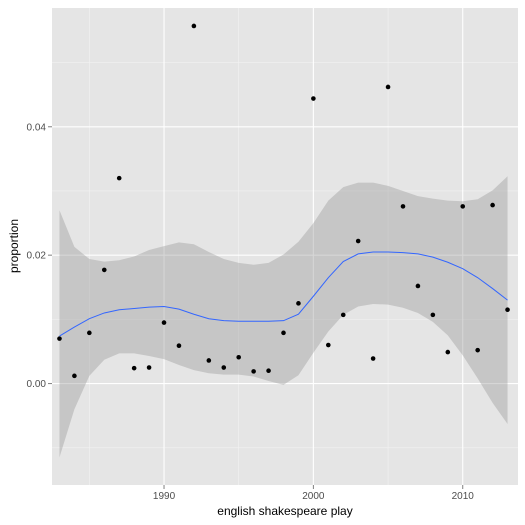 The image size is (525, 525). I want to click on y-axis-ticks: 0.00 0.02 0.04, so click(39, 256).